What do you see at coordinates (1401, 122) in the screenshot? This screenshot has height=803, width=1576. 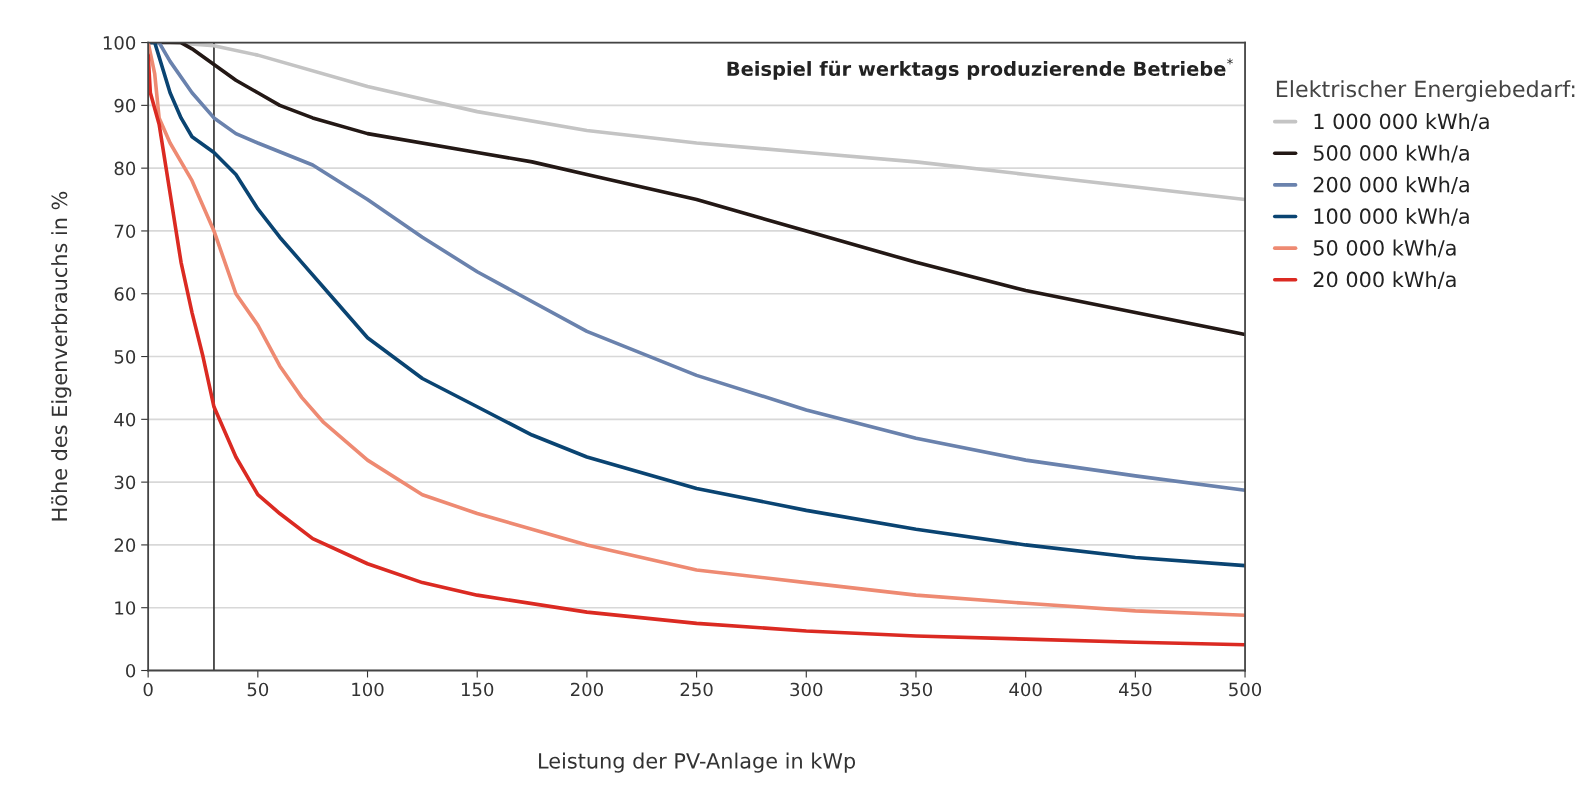 I see `legend-label: 1 000 000 kWh/a` at bounding box center [1401, 122].